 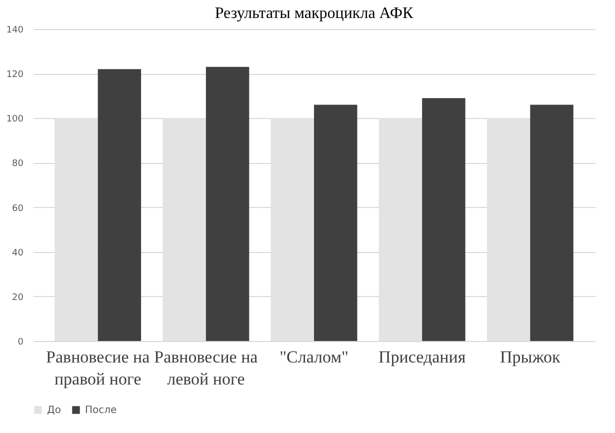 I want to click on y-tick-label: 100, so click(x=15, y=119).